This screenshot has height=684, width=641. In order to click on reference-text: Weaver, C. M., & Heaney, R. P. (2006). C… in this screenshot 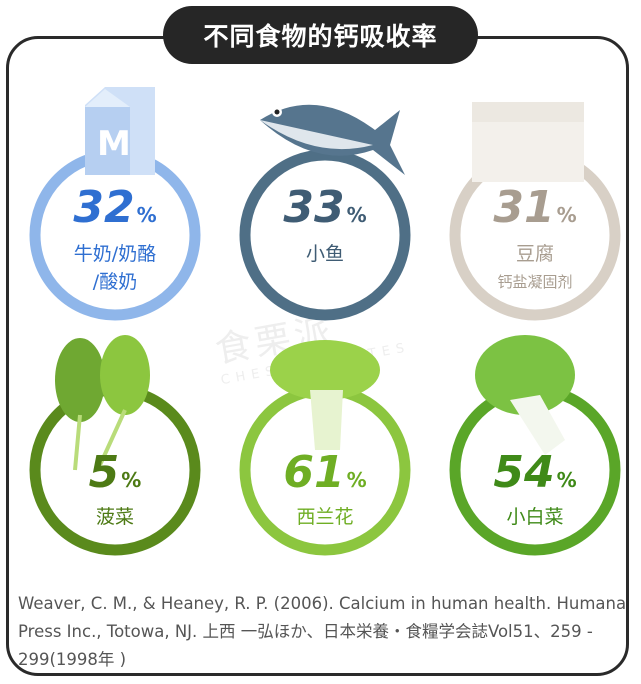, I will do `click(322, 631)`.